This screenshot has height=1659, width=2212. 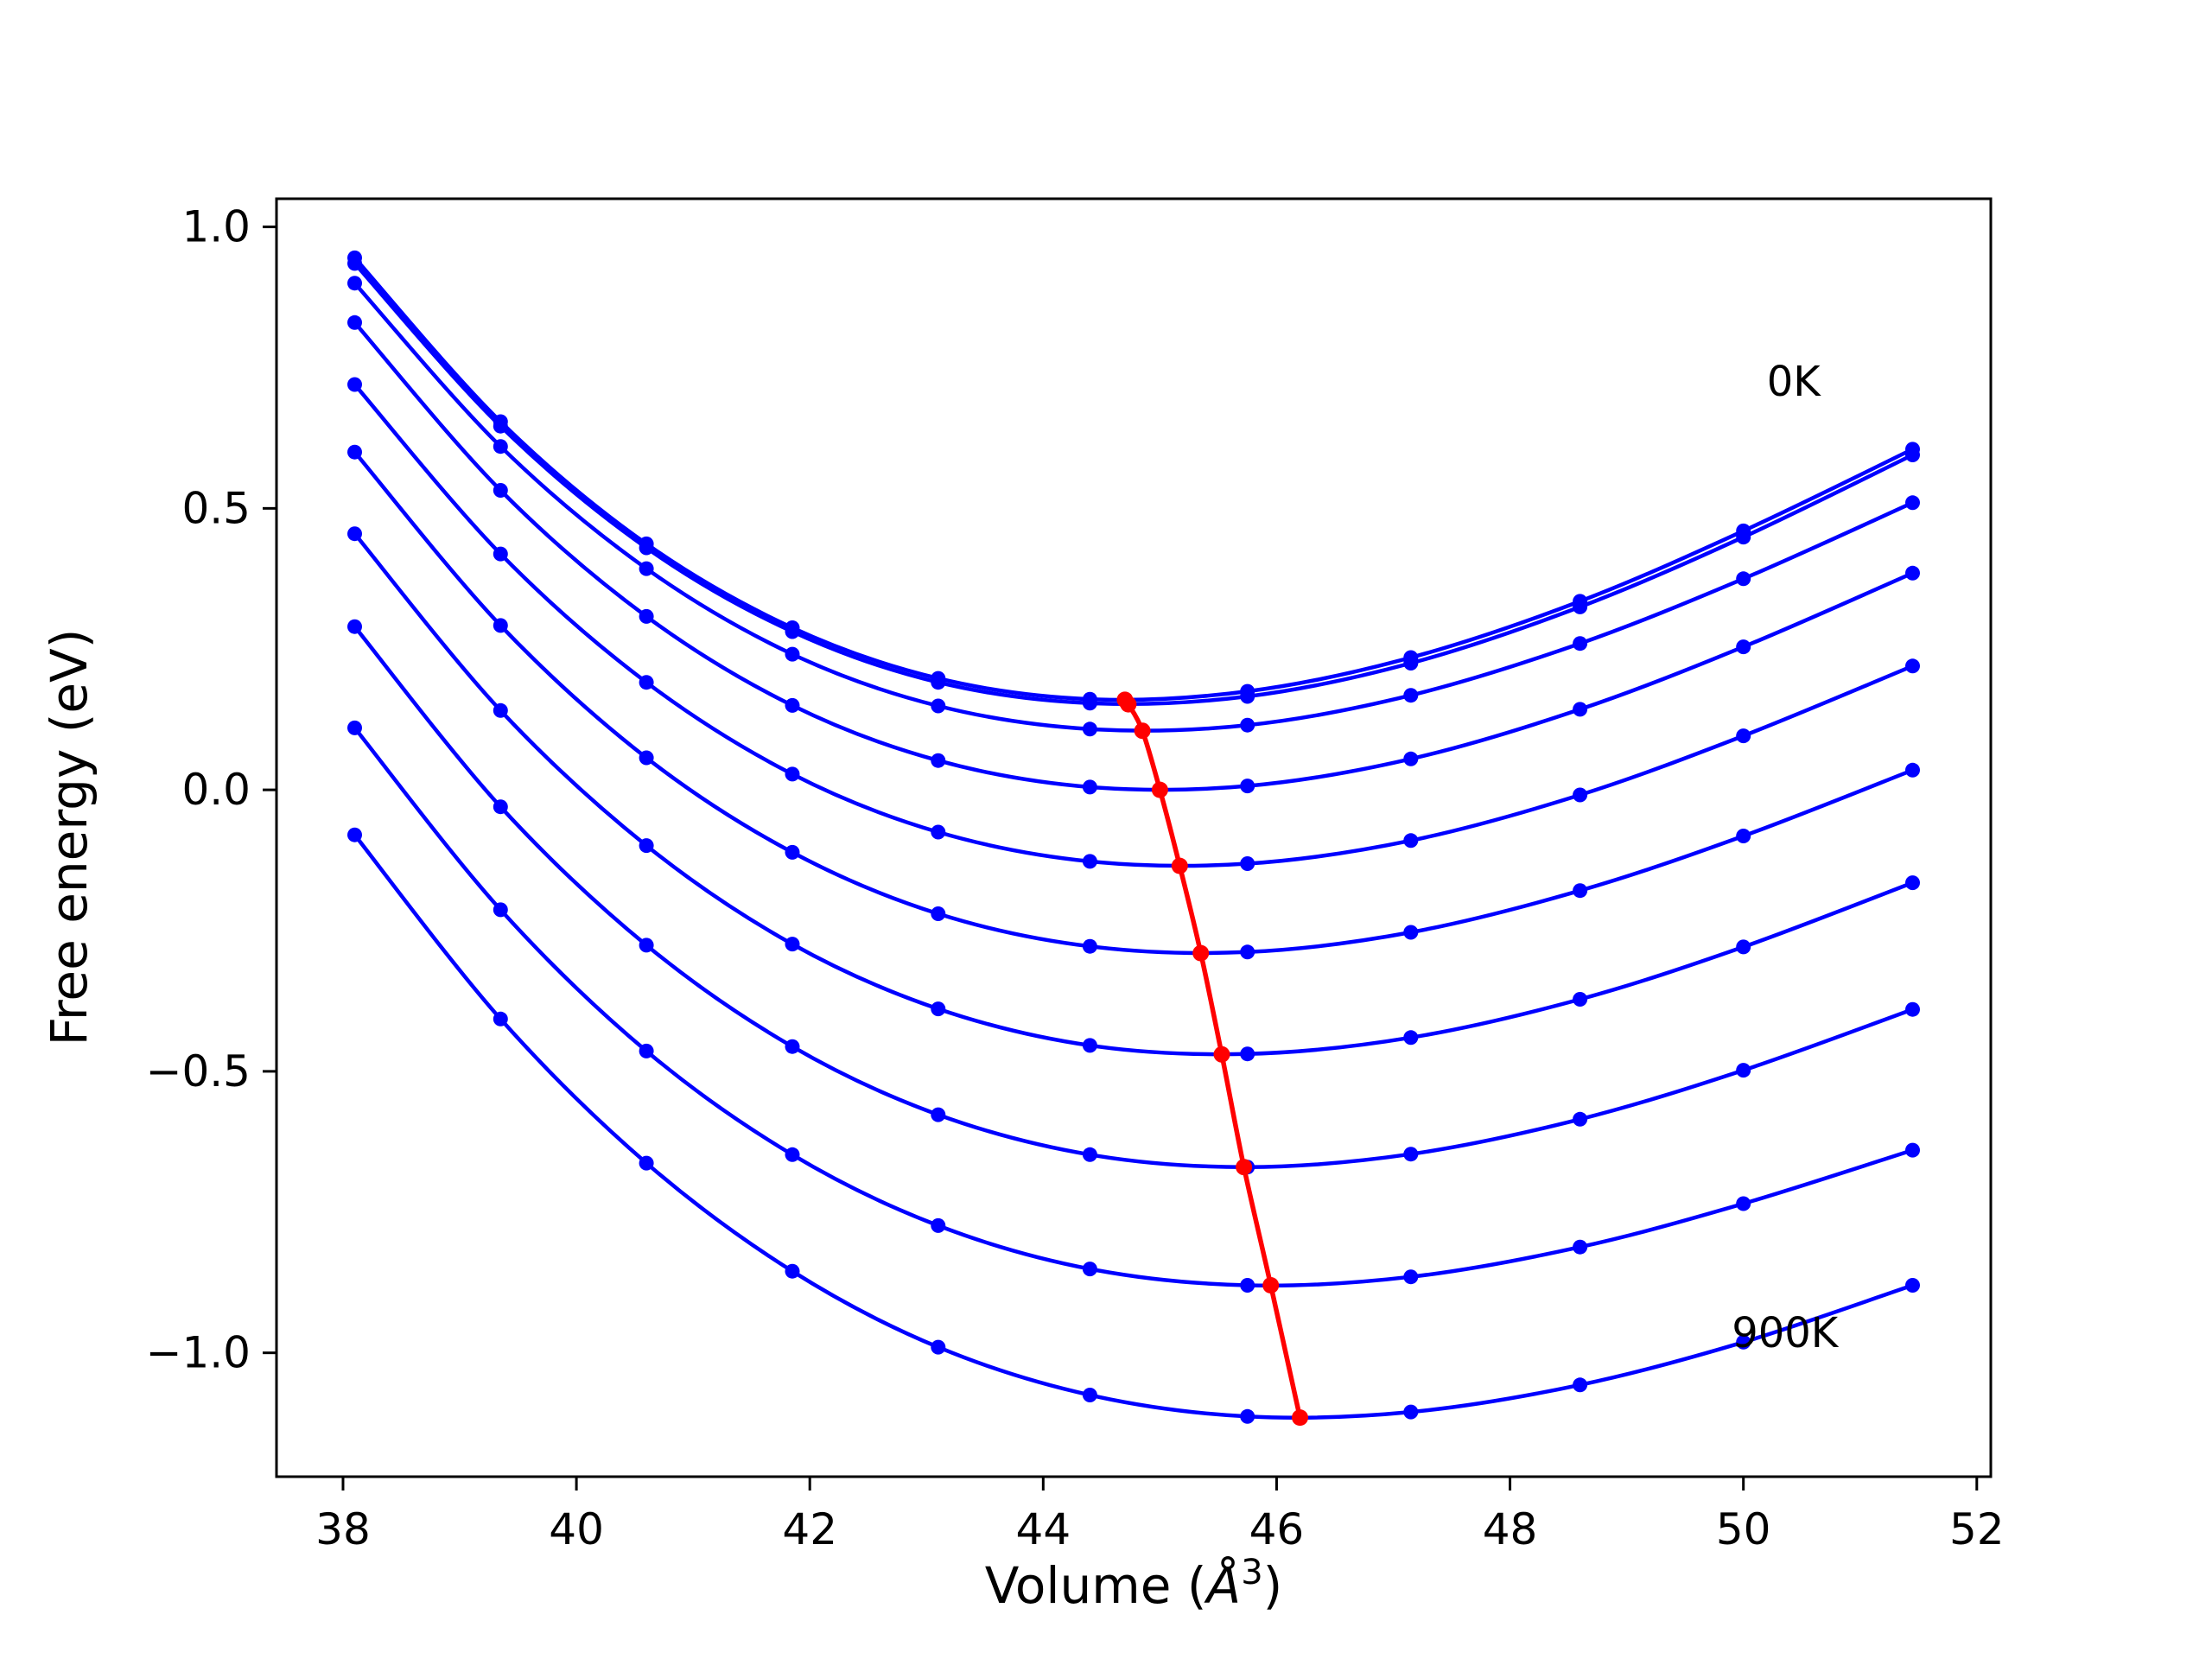 I want to click on x-tick-label-38: 38, so click(x=343, y=1529).